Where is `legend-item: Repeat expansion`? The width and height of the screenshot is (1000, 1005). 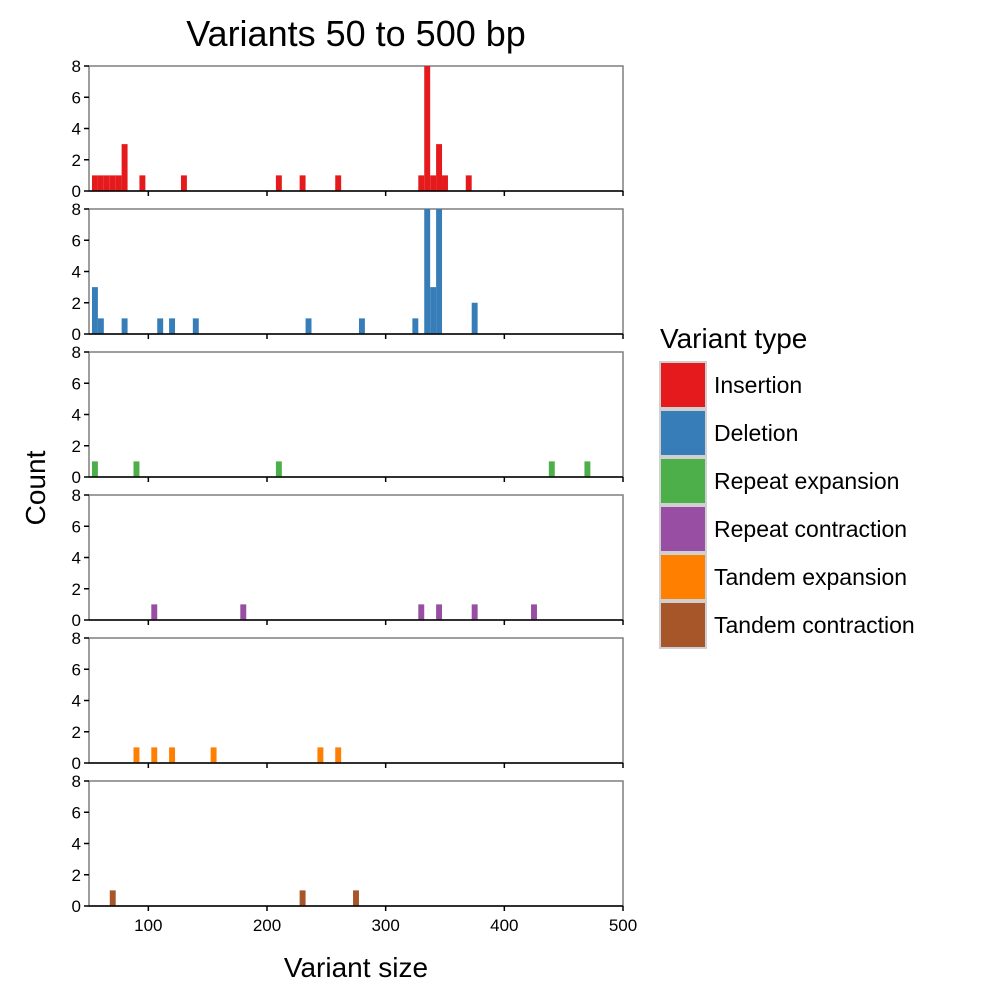
legend-item: Repeat expansion is located at coordinates (779, 481).